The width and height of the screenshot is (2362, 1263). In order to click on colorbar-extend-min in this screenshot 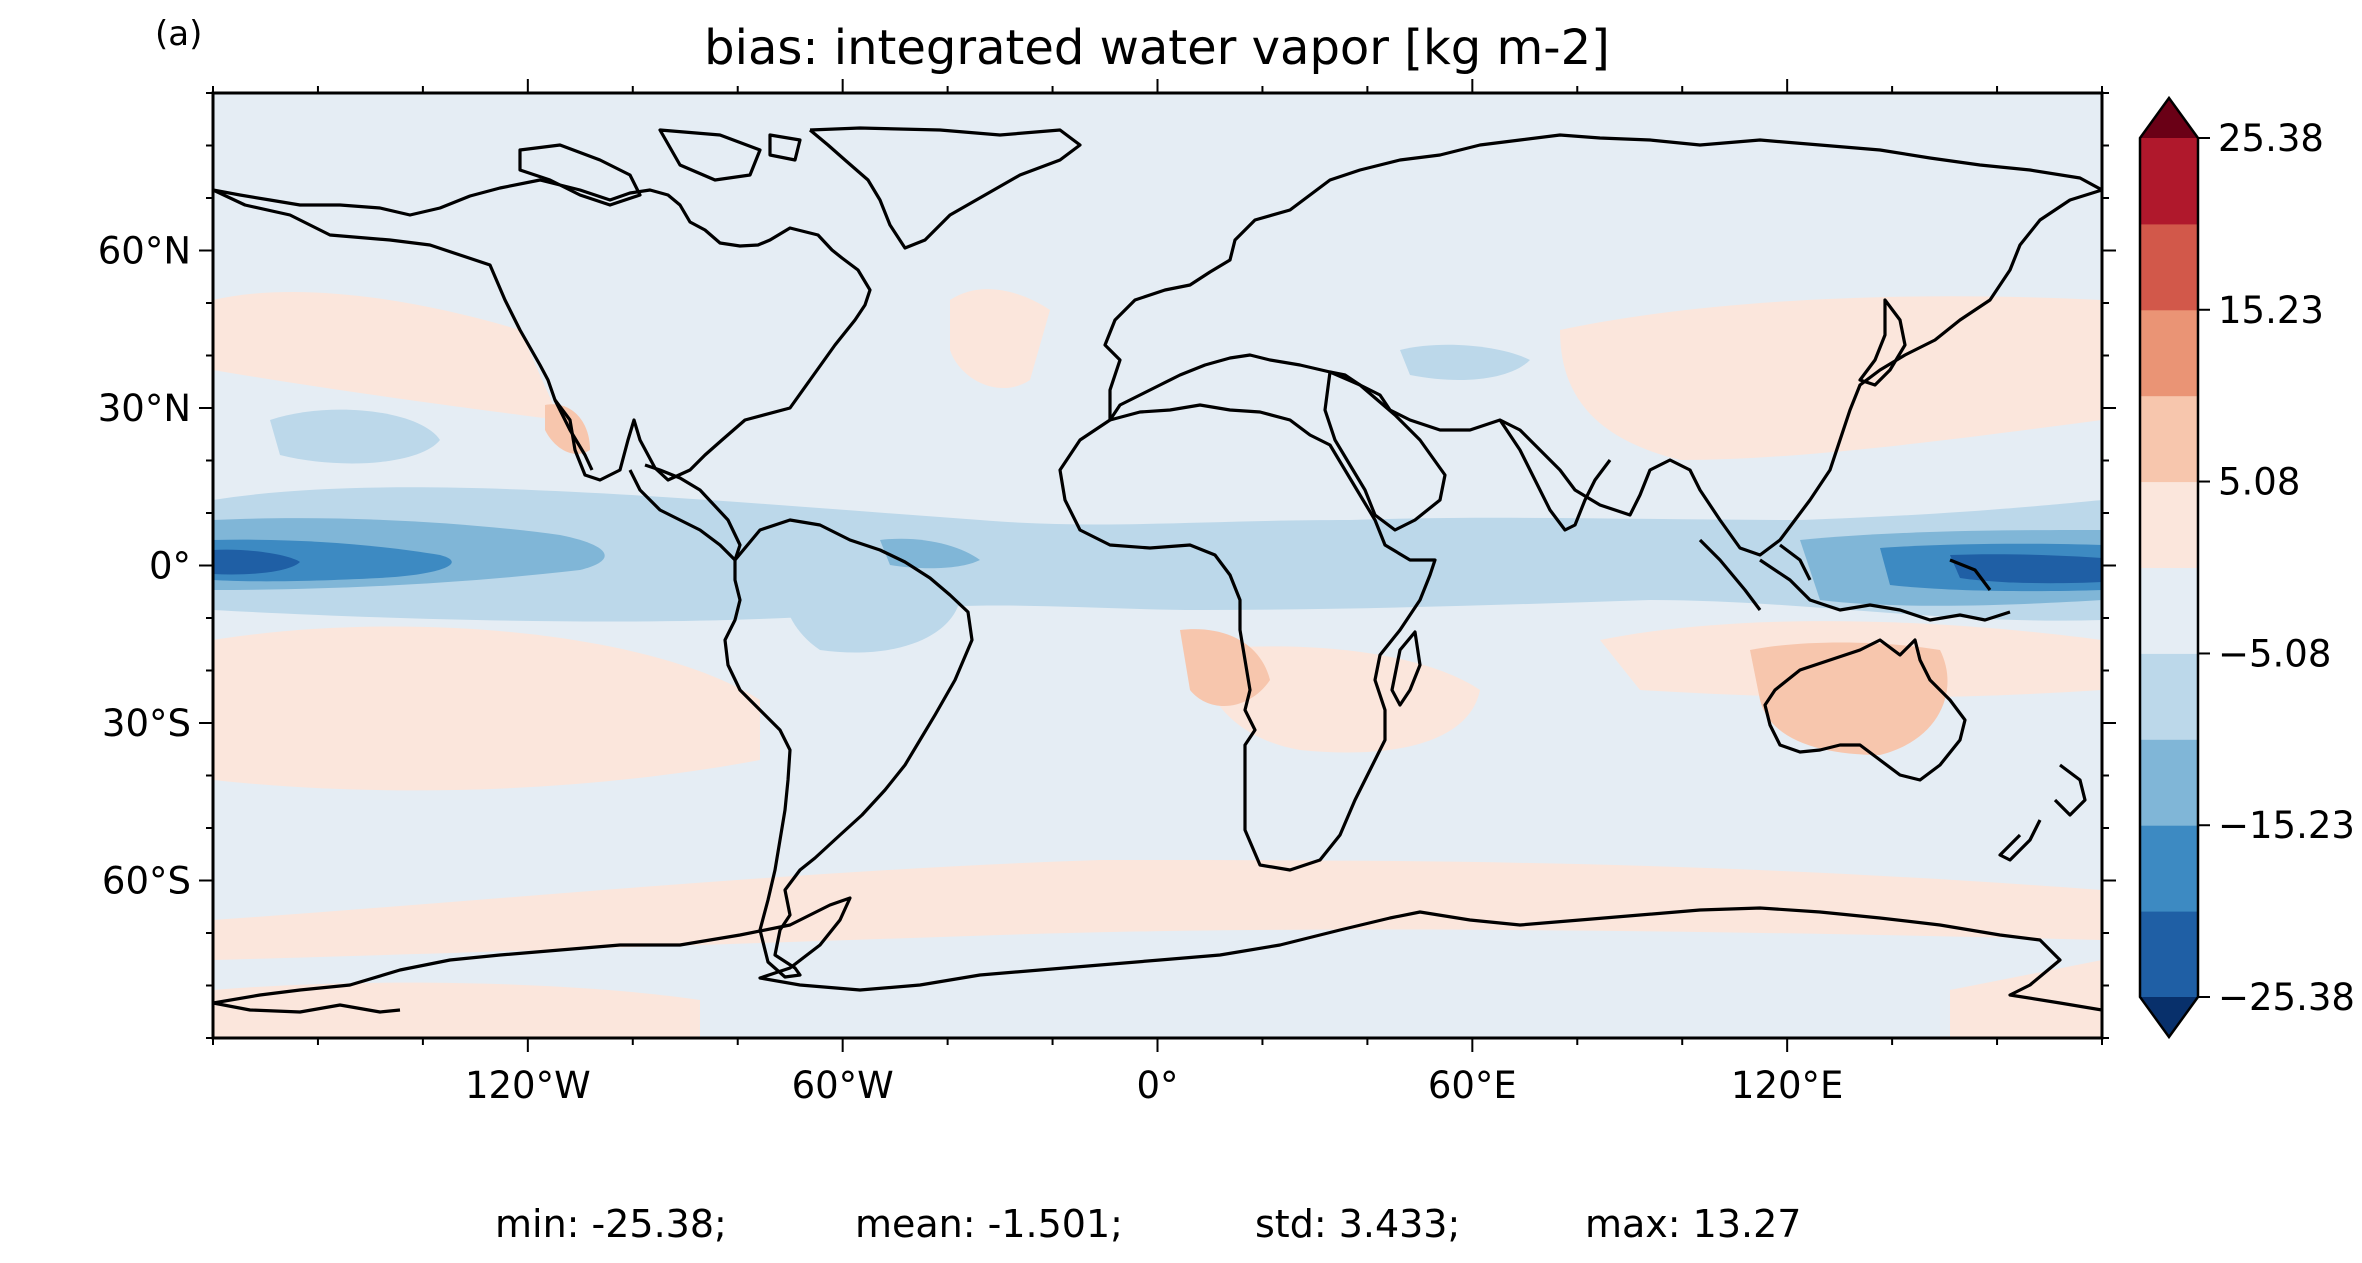, I will do `click(2169, 1017)`.